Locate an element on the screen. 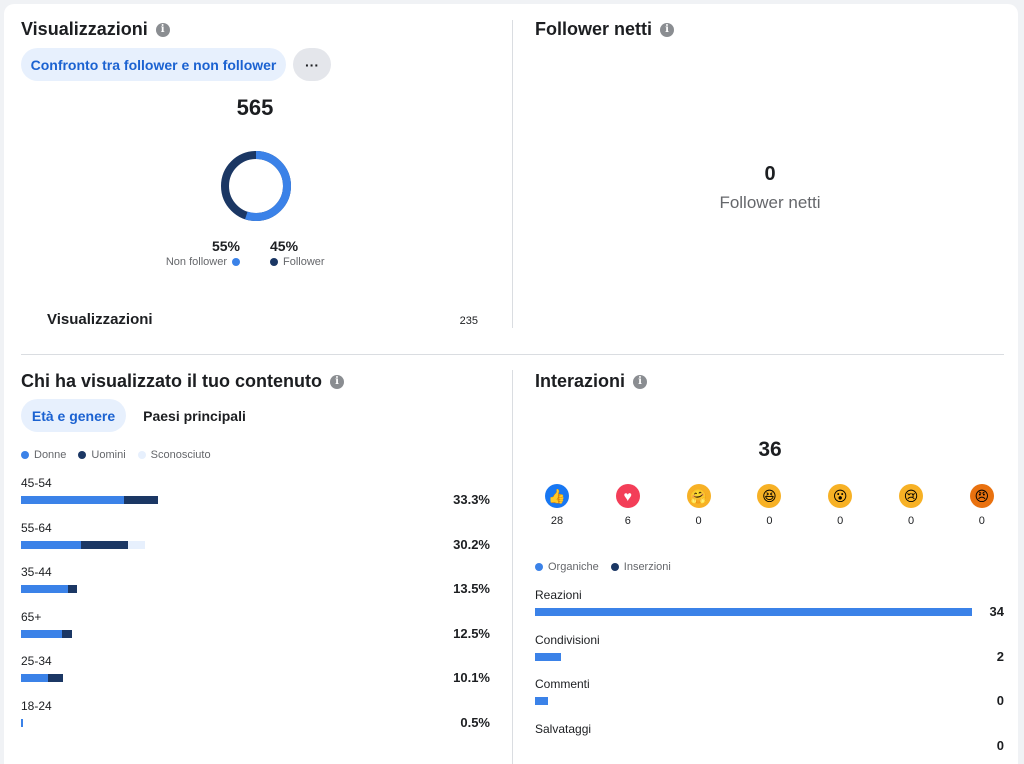 The image size is (1024, 764). like-icon: 👍 is located at coordinates (557, 496).